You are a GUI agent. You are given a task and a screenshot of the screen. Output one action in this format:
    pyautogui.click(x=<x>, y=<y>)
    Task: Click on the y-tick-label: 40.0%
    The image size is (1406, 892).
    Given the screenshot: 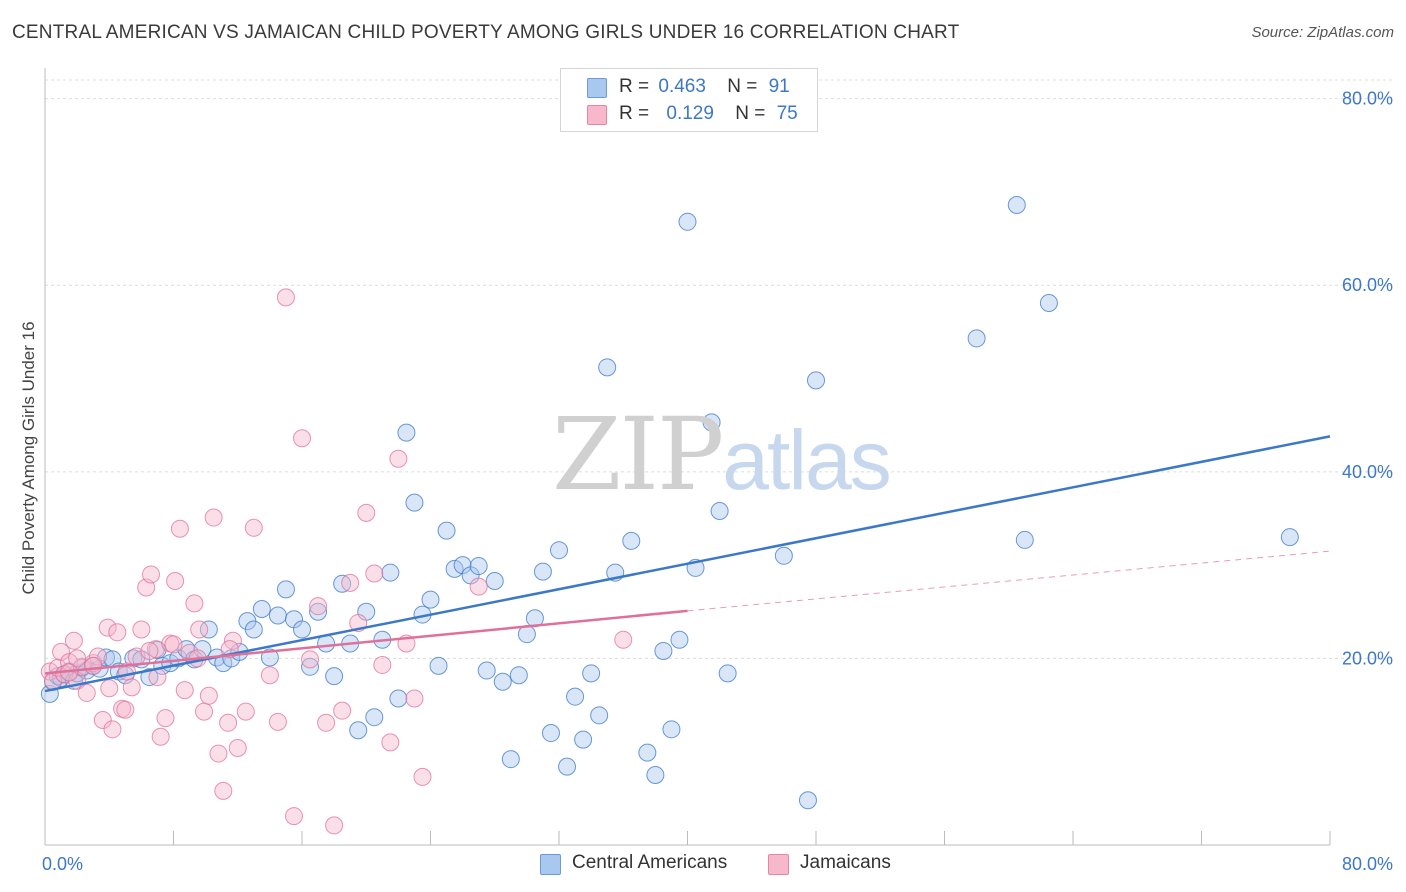 What is the action you would take?
    pyautogui.click(x=1367, y=472)
    